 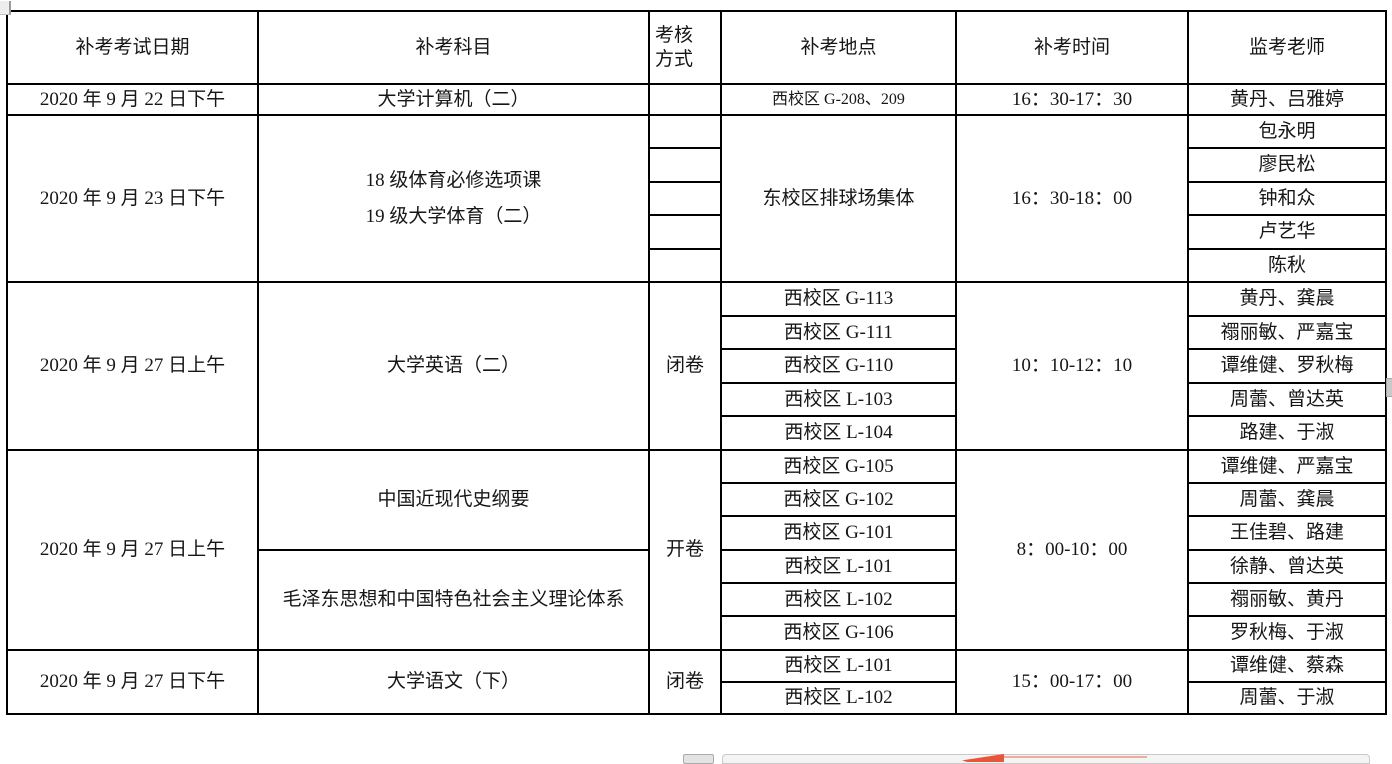 What do you see at coordinates (674, 35) in the screenshot?
I see `header-method-line1: 考核` at bounding box center [674, 35].